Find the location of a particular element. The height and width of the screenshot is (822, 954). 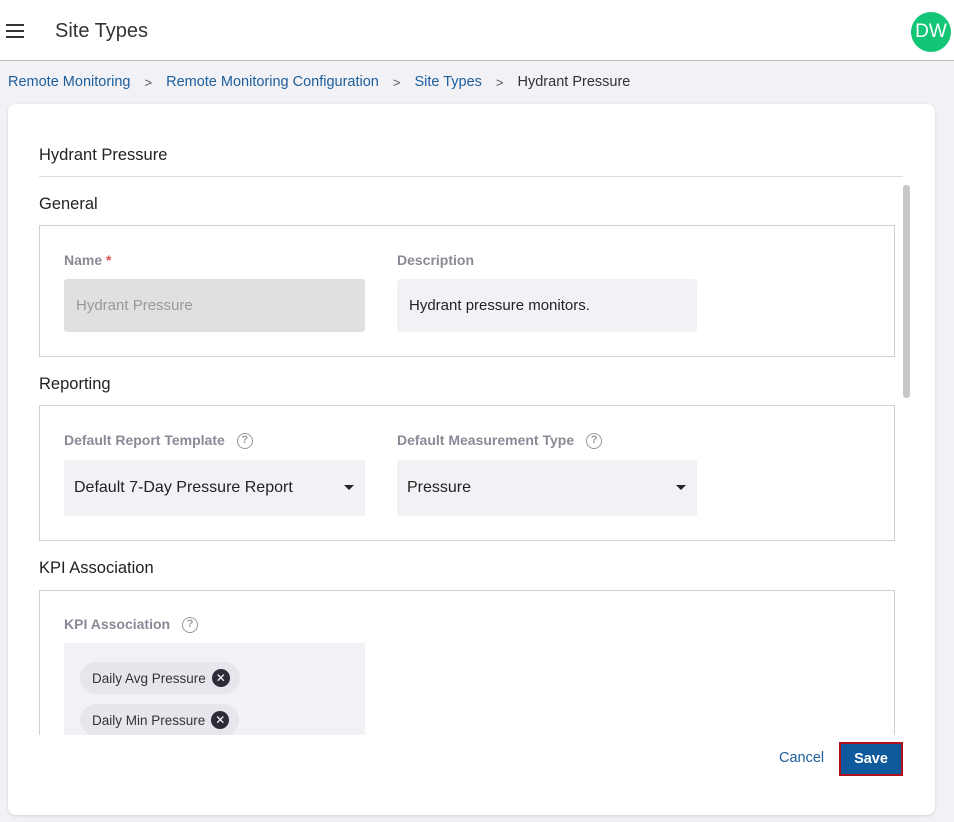

divider is located at coordinates (471, 176).